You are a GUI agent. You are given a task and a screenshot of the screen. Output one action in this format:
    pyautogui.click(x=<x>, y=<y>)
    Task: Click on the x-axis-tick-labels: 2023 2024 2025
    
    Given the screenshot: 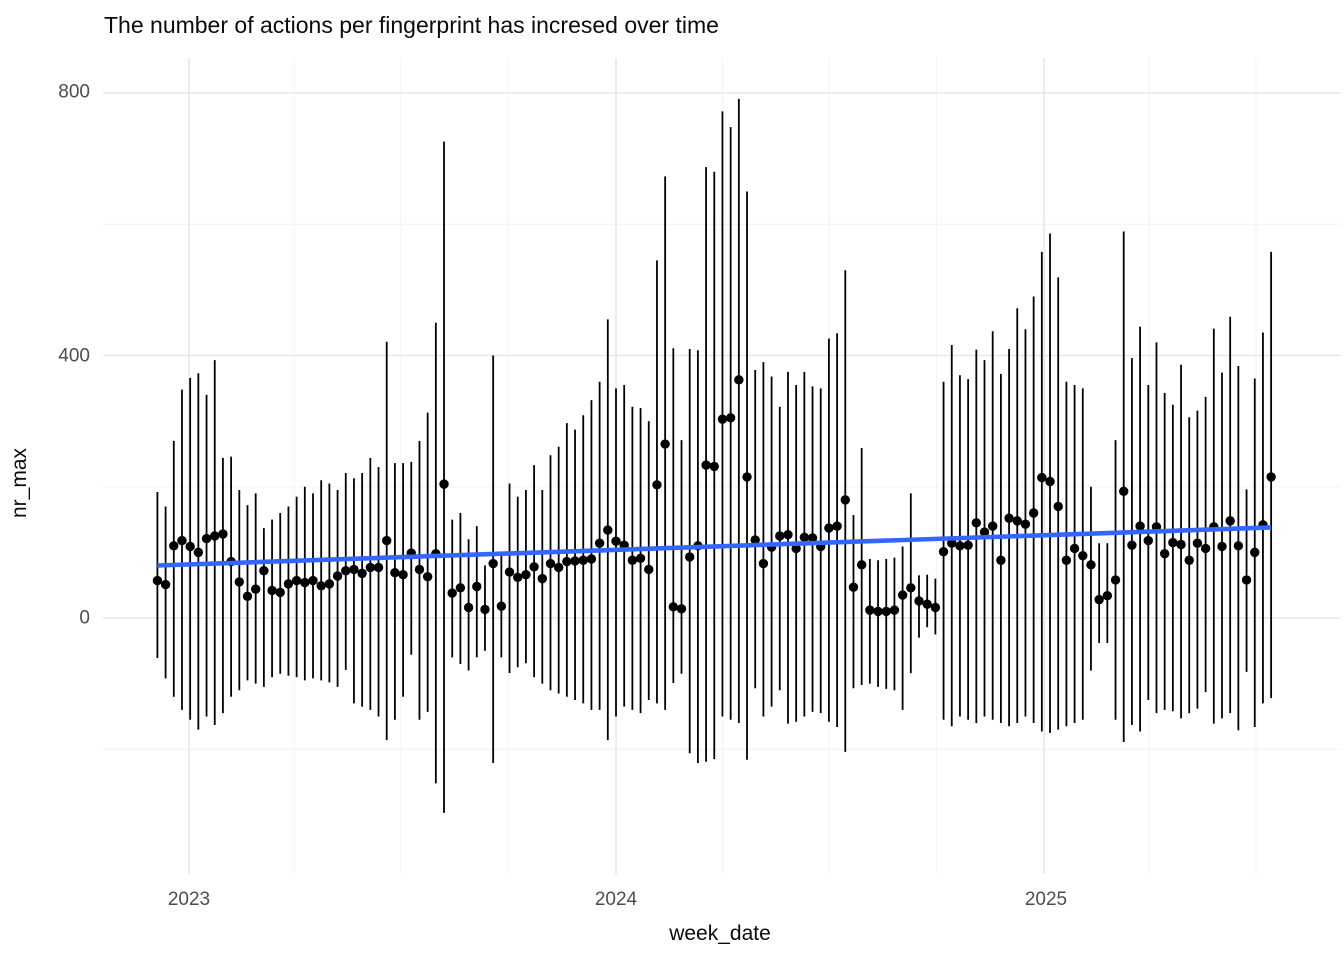 What is the action you would take?
    pyautogui.click(x=617, y=899)
    